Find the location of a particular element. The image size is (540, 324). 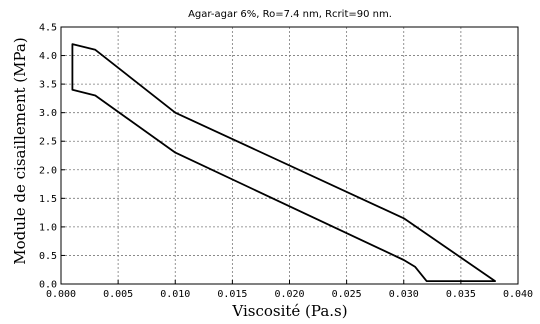

y-tick-label: 1.5 is located at coordinates (48, 199).